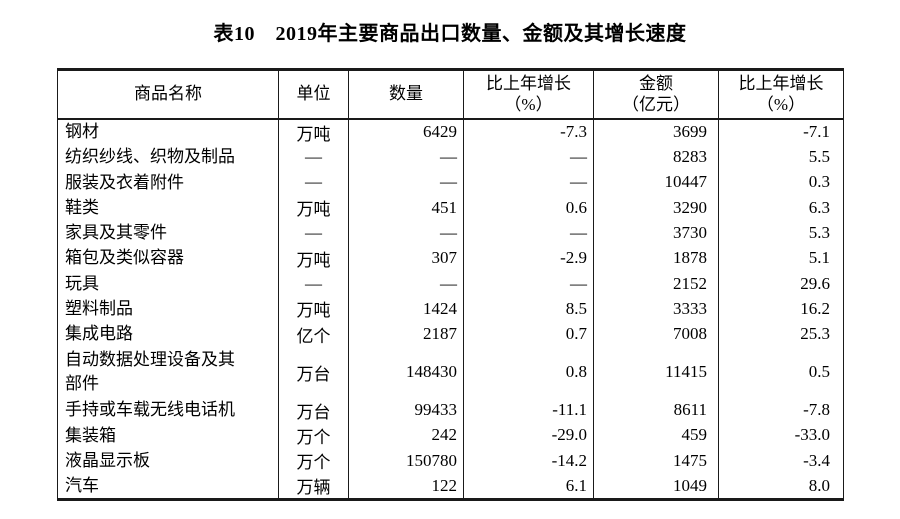 The height and width of the screenshot is (519, 900). I want to click on cell-value-growth: -7.1, so click(781, 131).